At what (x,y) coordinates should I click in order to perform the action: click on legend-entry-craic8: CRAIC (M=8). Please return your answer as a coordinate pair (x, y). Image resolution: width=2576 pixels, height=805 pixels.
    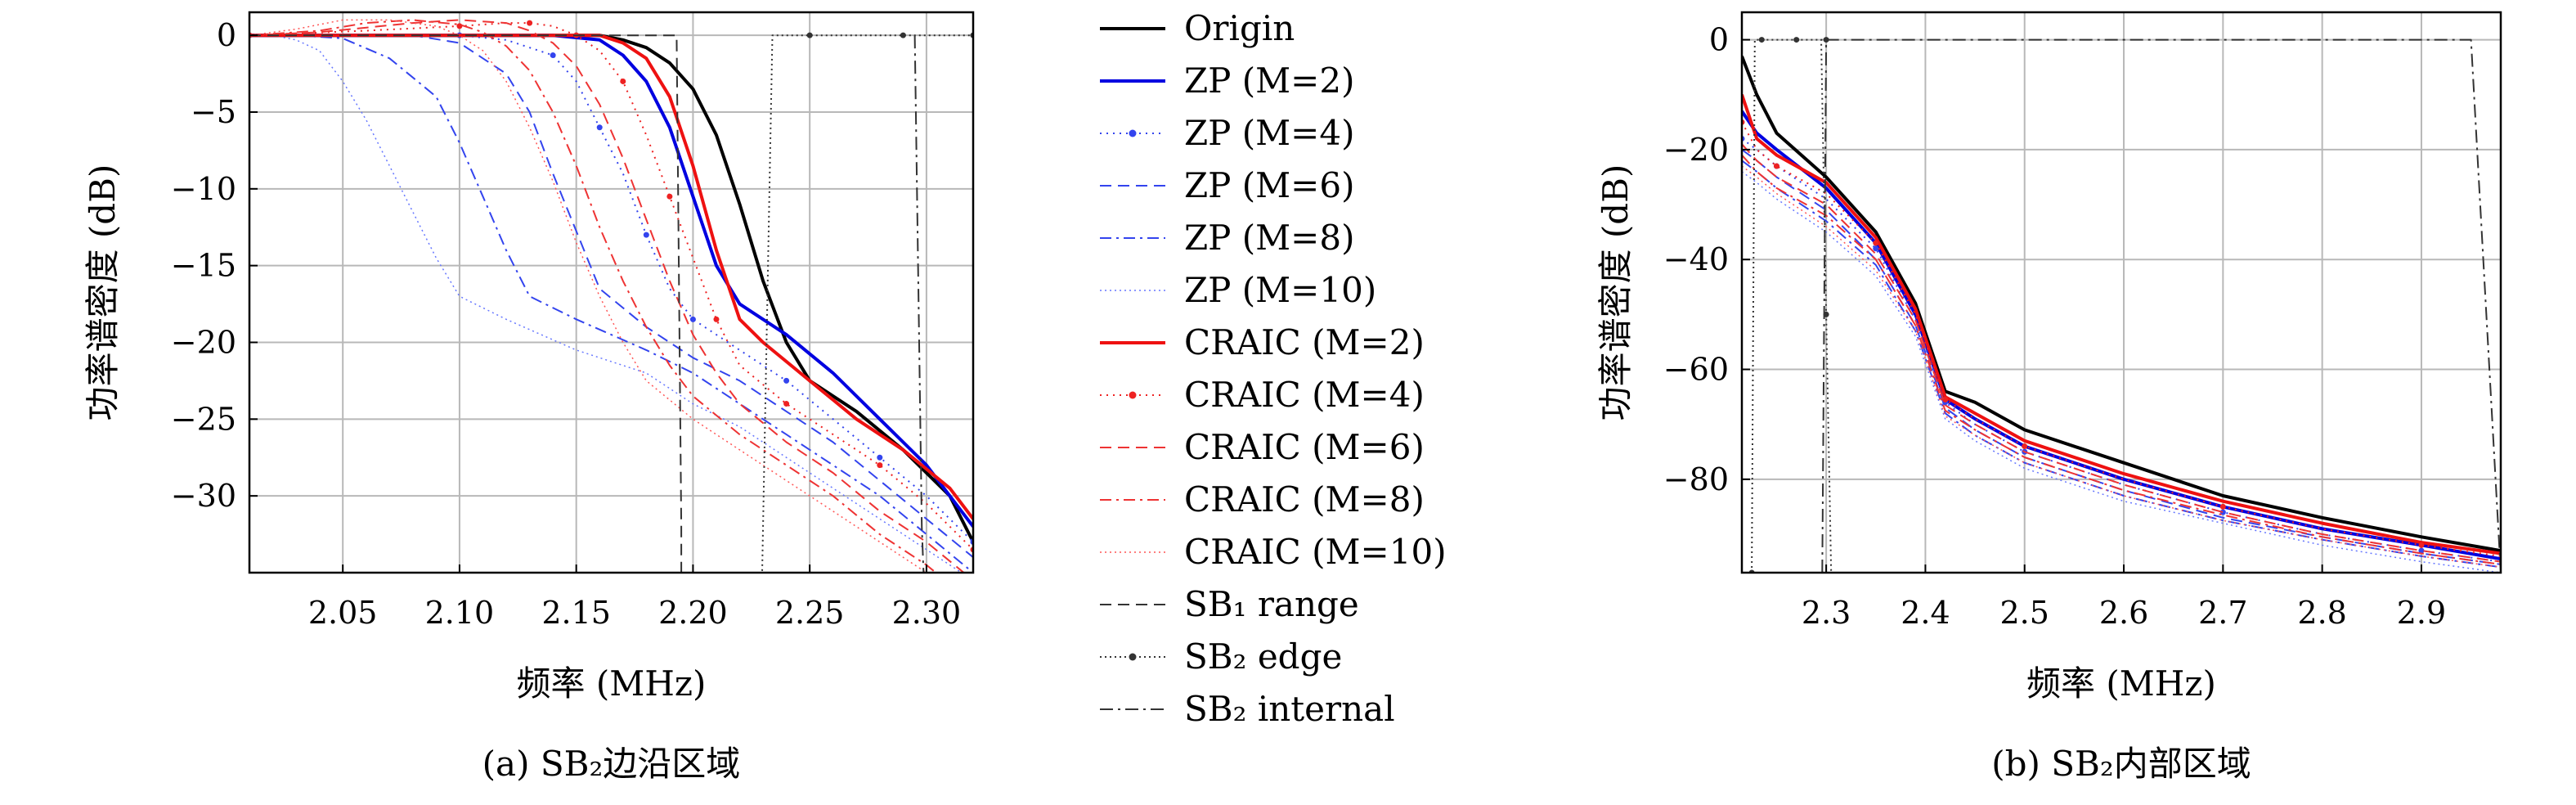
    Looking at the image, I should click on (1263, 499).